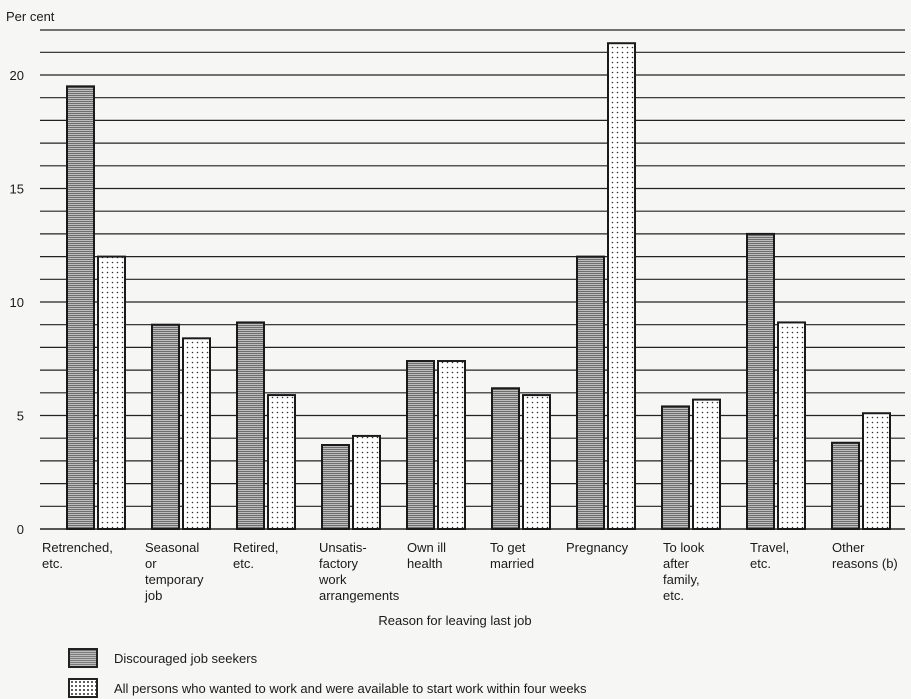  I want to click on category-label: To look after family, etc., so click(684, 571).